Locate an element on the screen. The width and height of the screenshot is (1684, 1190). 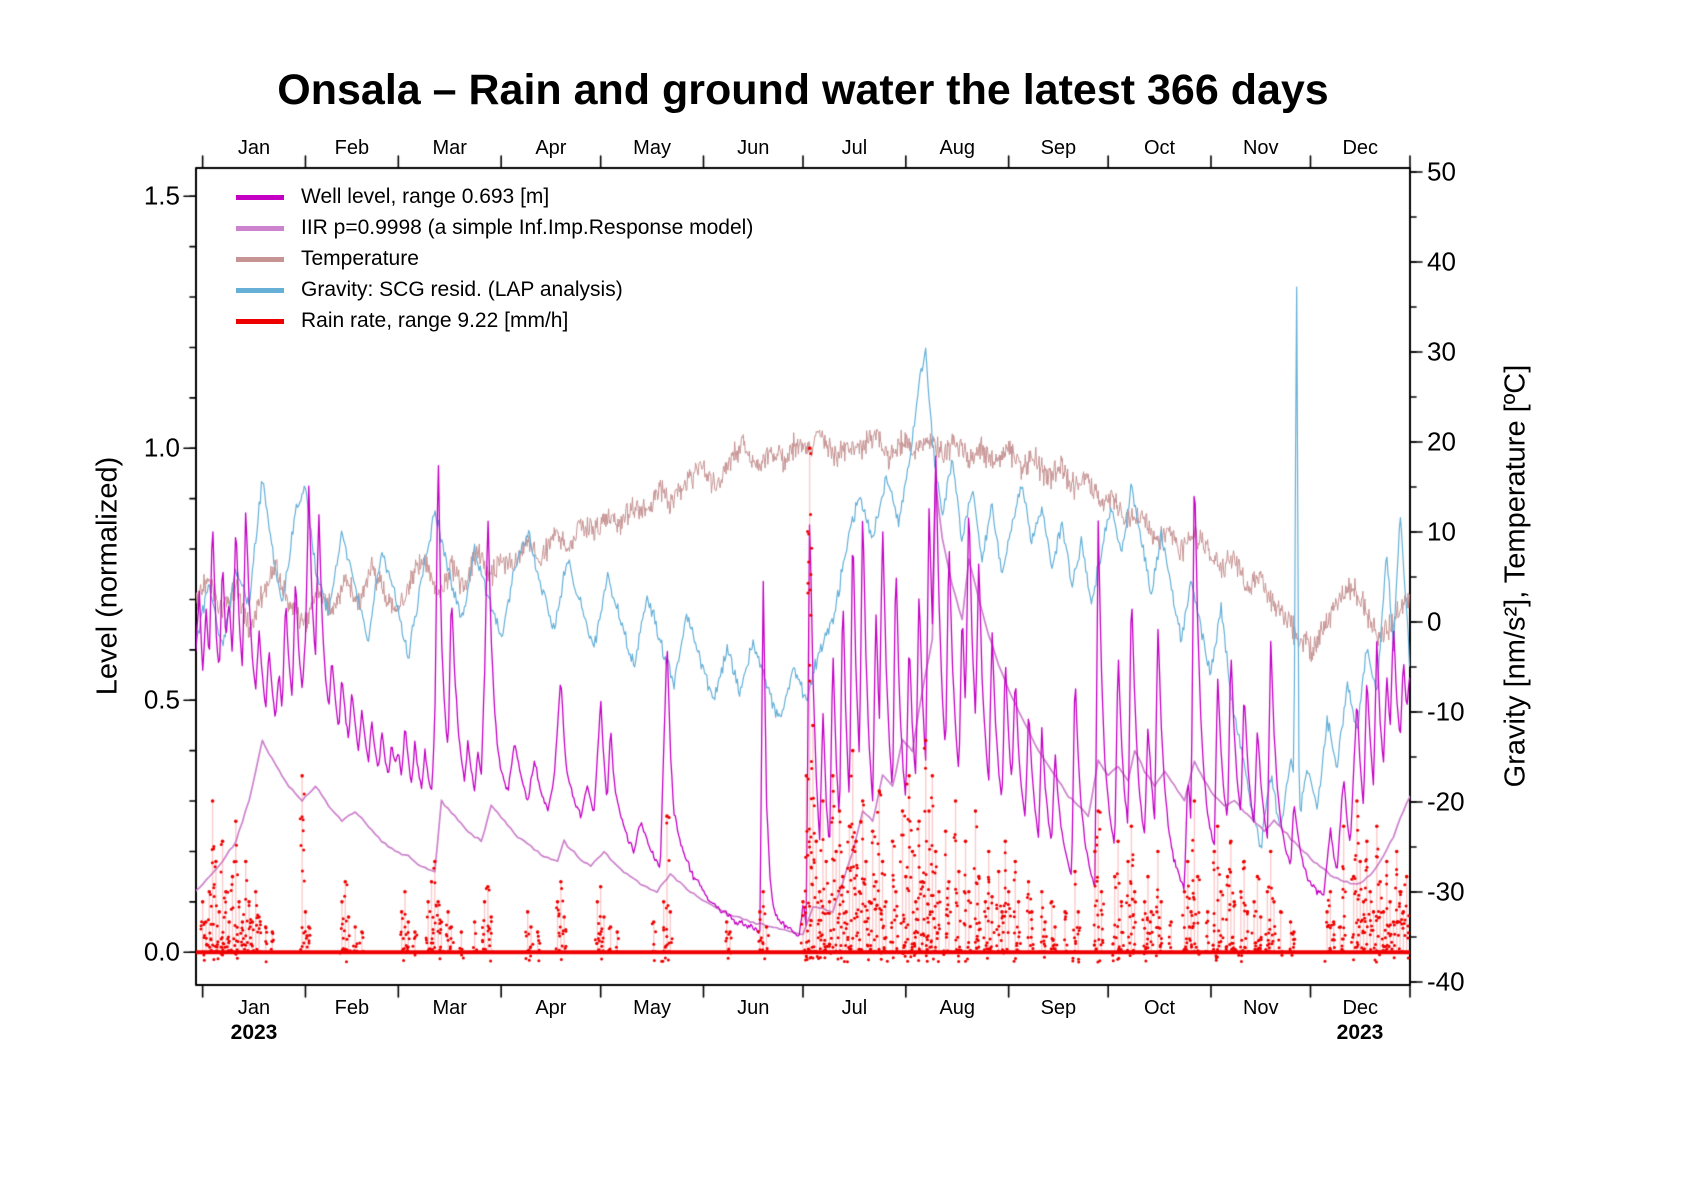
legend-item: Gravity: SCG resid. (LAP analysis) is located at coordinates (494, 290).